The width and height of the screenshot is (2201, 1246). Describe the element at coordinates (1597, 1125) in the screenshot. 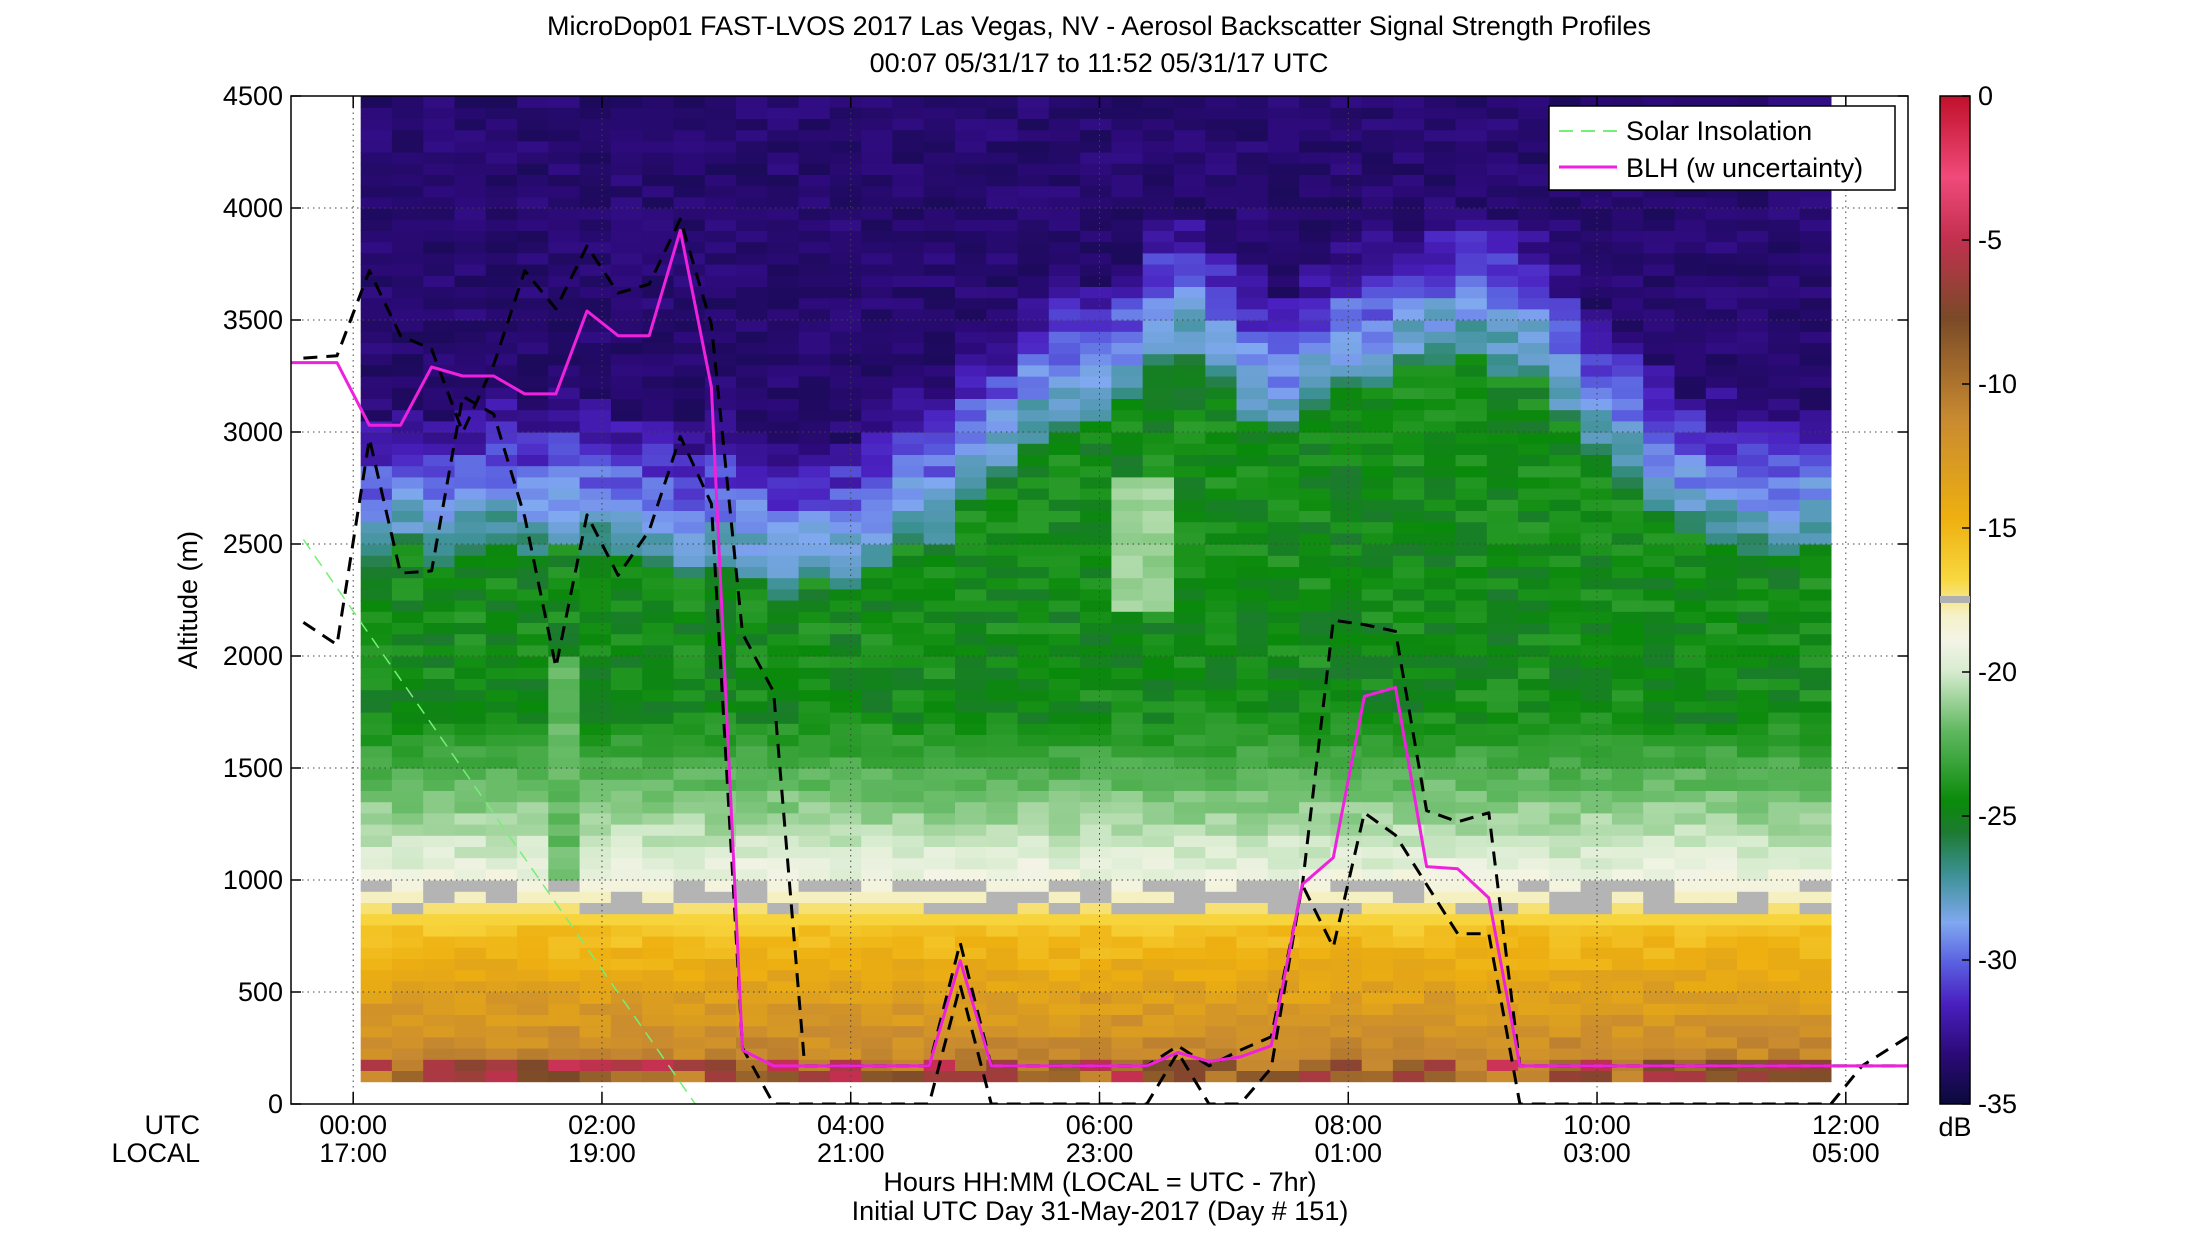

I see `x-tick-label-utc: 10:00` at that location.